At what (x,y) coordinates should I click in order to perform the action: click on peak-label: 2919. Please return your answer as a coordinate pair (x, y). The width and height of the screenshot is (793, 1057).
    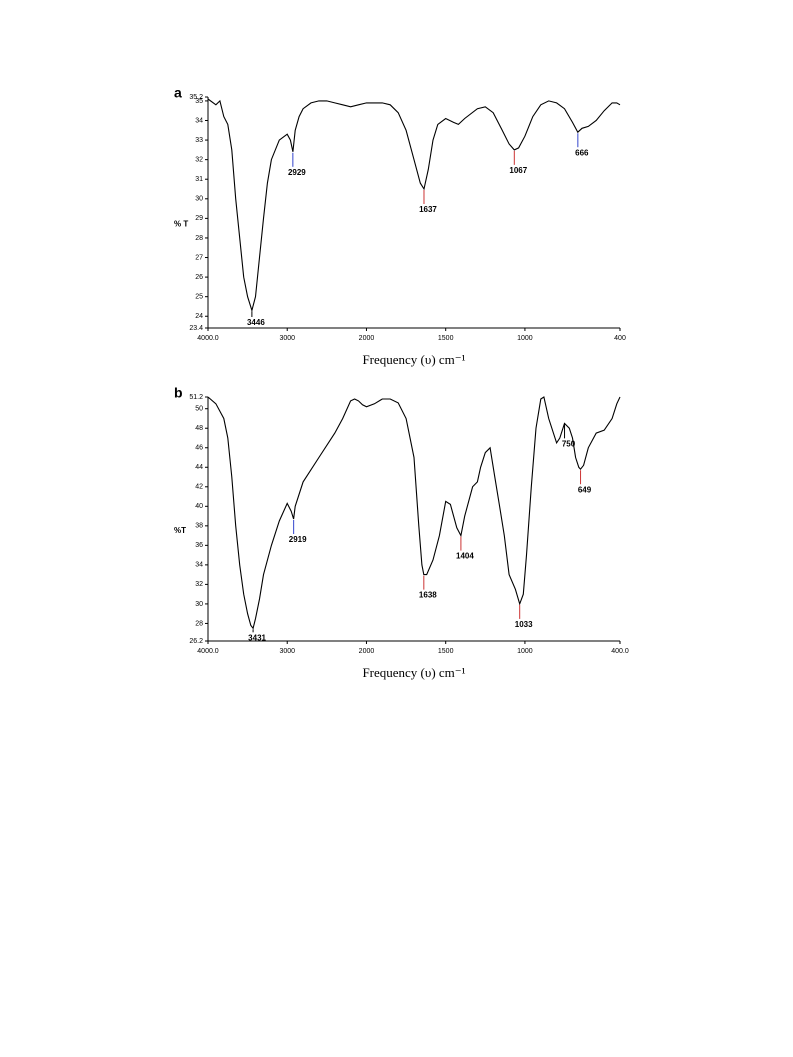
    Looking at the image, I should click on (298, 539).